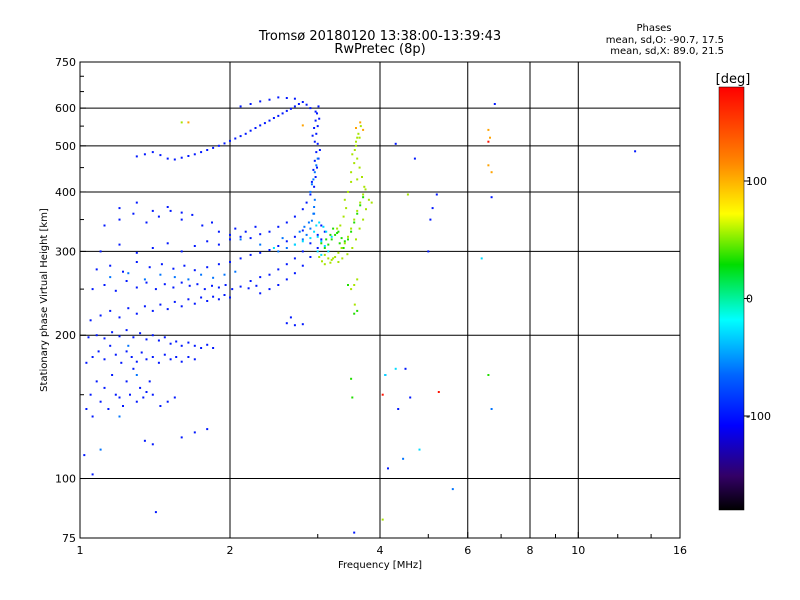 This screenshot has height=600, width=800. Describe the element at coordinates (758, 416) in the screenshot. I see `colorbar-tick-label: -100` at that location.